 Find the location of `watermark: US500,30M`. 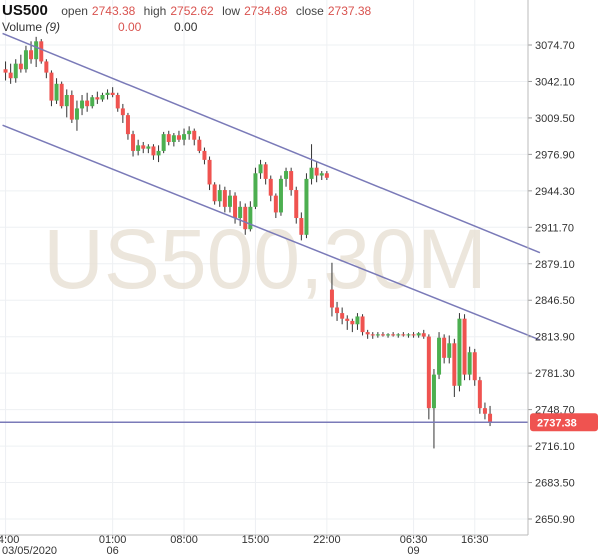

watermark: US500,30M is located at coordinates (265, 259).